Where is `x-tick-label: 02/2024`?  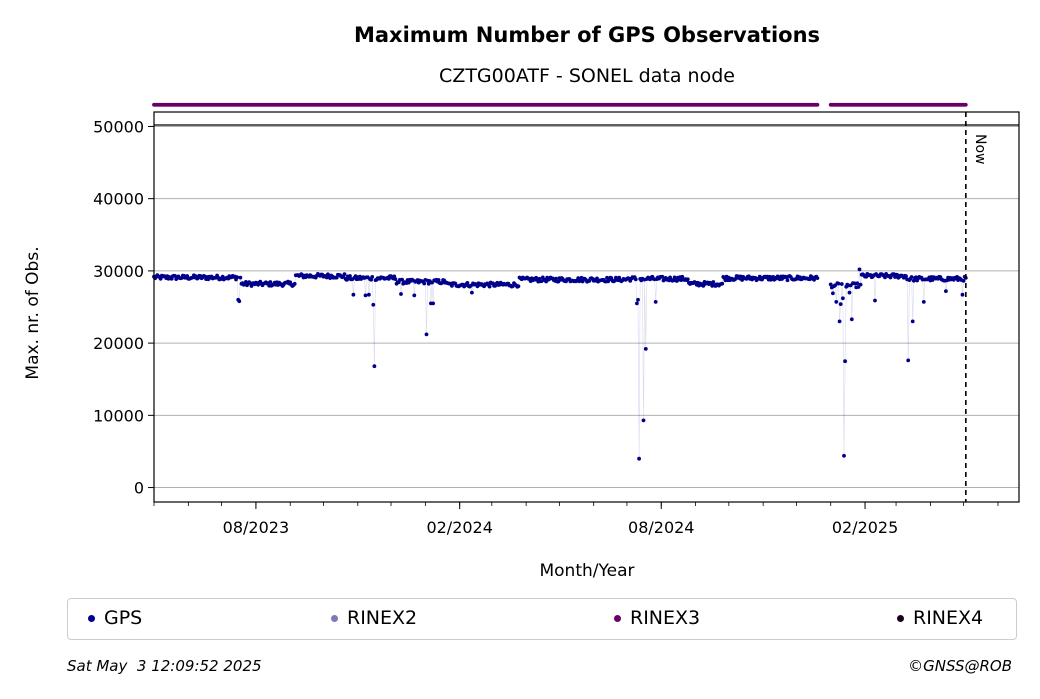 x-tick-label: 02/2024 is located at coordinates (459, 527).